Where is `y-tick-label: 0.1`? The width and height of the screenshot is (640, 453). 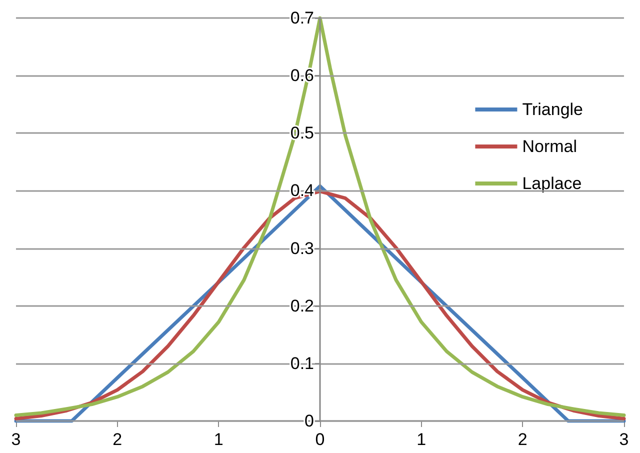 y-tick-label: 0.1 is located at coordinates (302, 363).